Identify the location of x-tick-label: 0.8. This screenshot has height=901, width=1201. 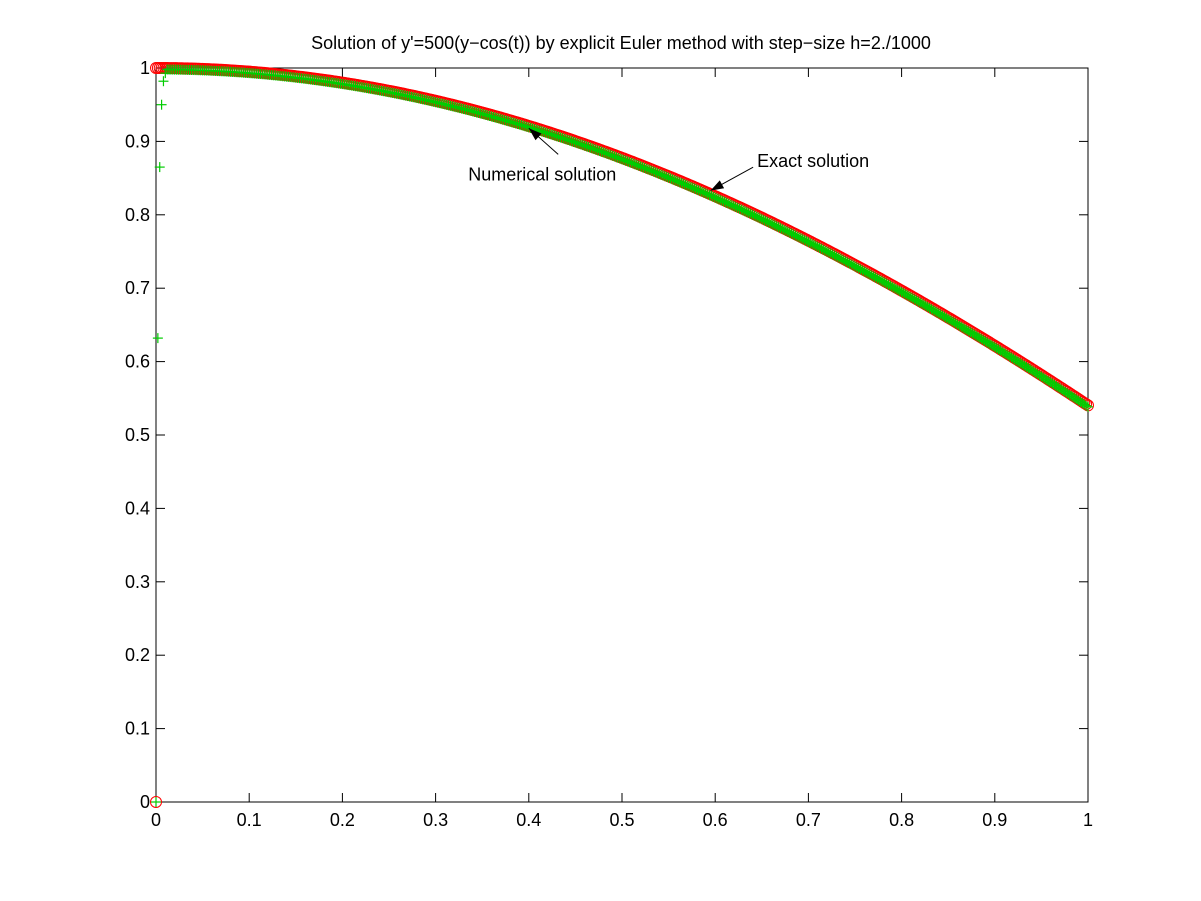
(901, 820).